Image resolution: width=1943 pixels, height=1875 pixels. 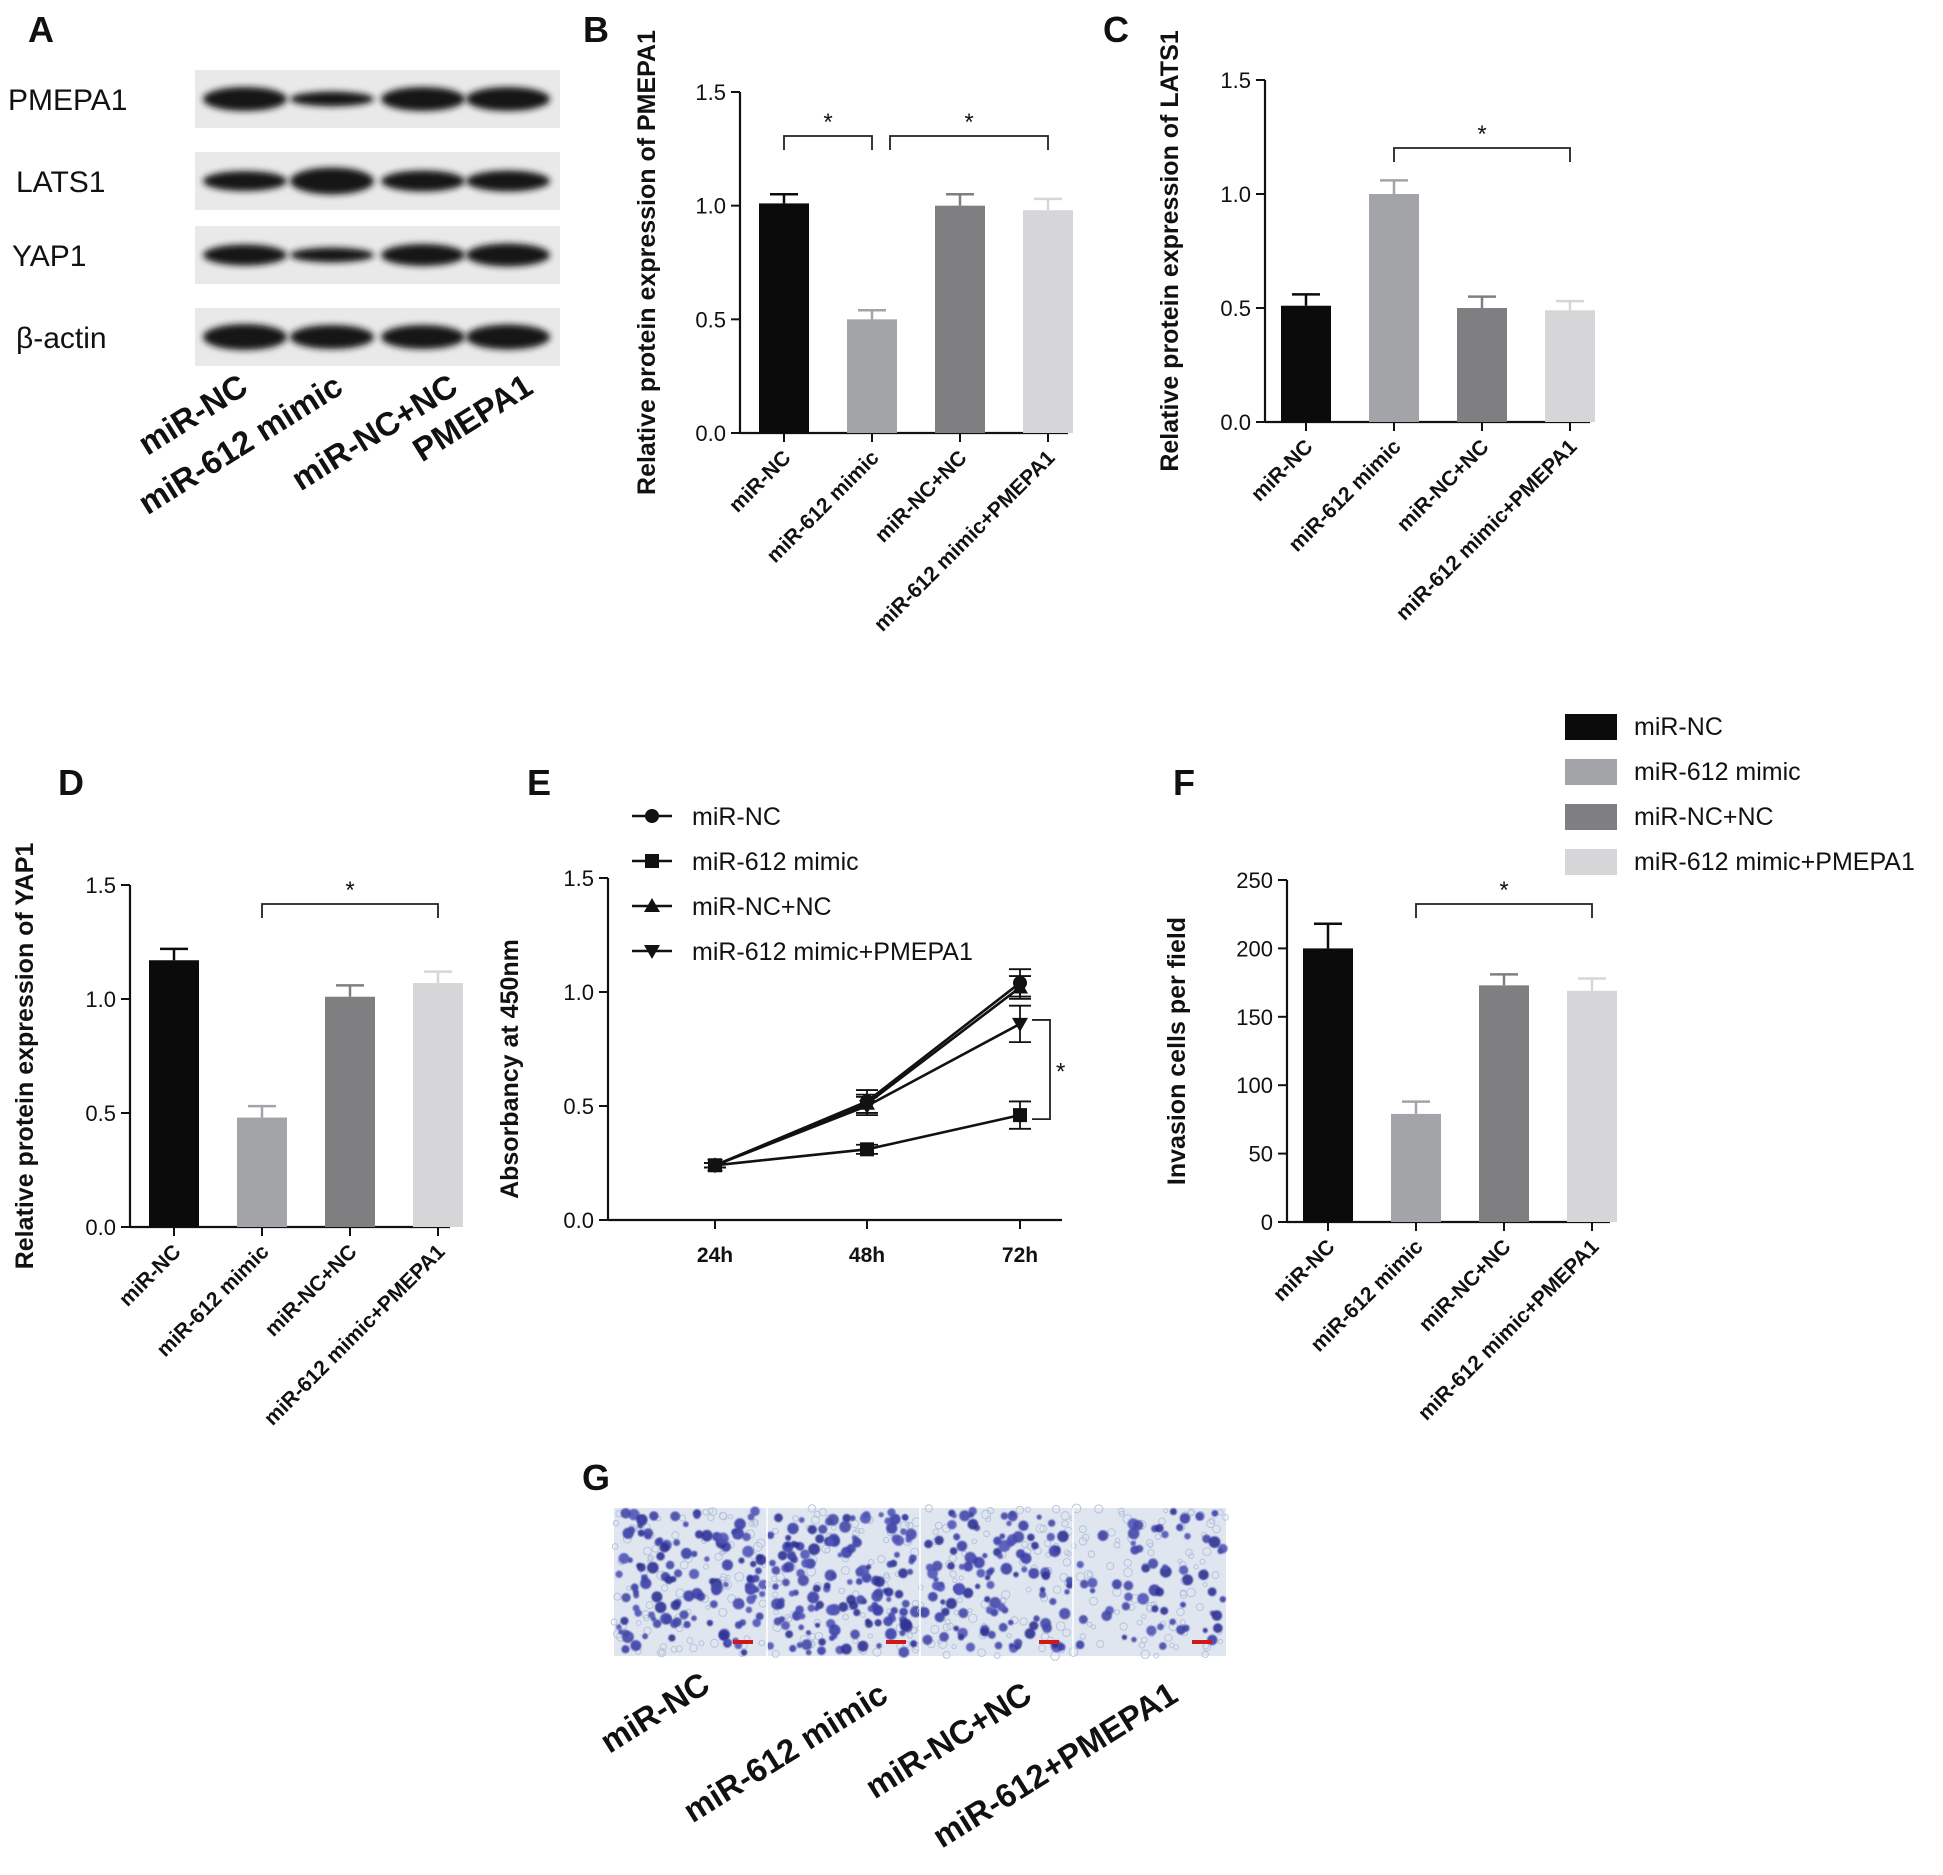 What do you see at coordinates (867, 1073) in the screenshot?
I see `series-mir-nc-nc` at bounding box center [867, 1073].